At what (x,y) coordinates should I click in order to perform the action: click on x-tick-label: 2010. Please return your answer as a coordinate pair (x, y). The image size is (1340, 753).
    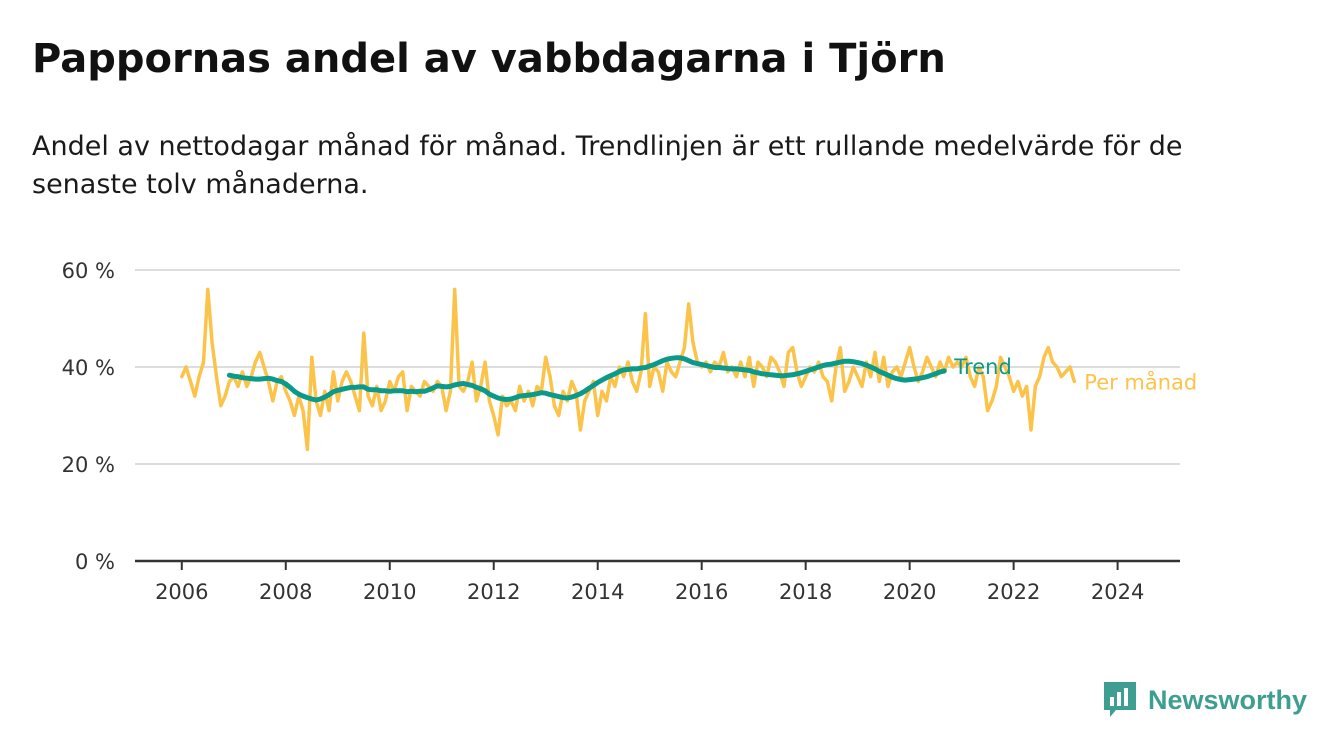
    Looking at the image, I should click on (389, 592).